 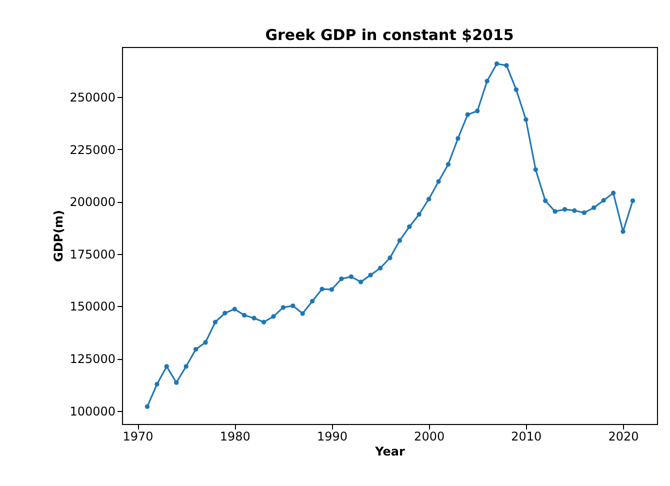 I want to click on x-tick-label: 1990, so click(x=332, y=437).